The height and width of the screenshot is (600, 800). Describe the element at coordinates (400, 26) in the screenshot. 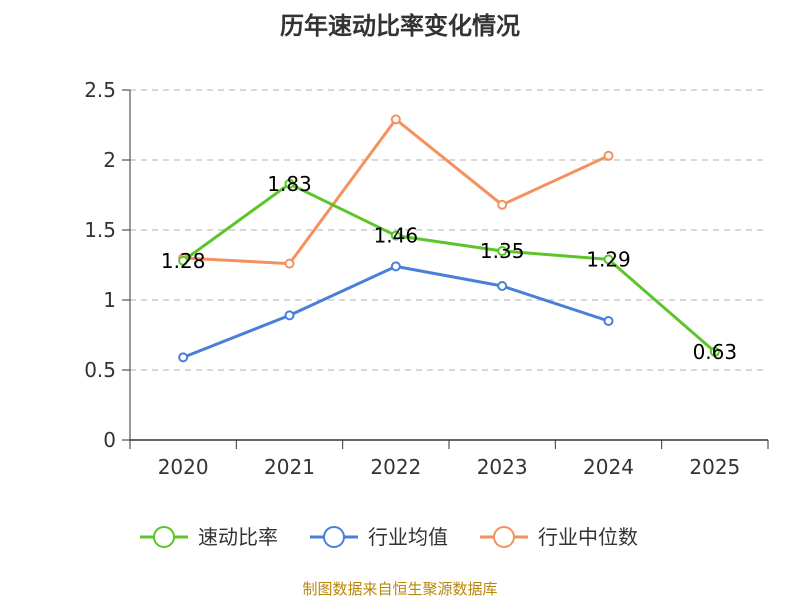

I see `chart-title: 历年速动比率变化情况` at that location.